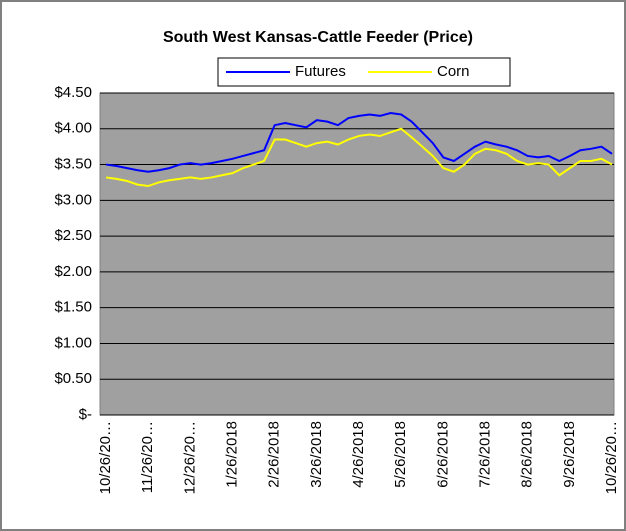 The image size is (626, 531). What do you see at coordinates (400, 454) in the screenshot?
I see `x-tick-label: 5/26/2018` at bounding box center [400, 454].